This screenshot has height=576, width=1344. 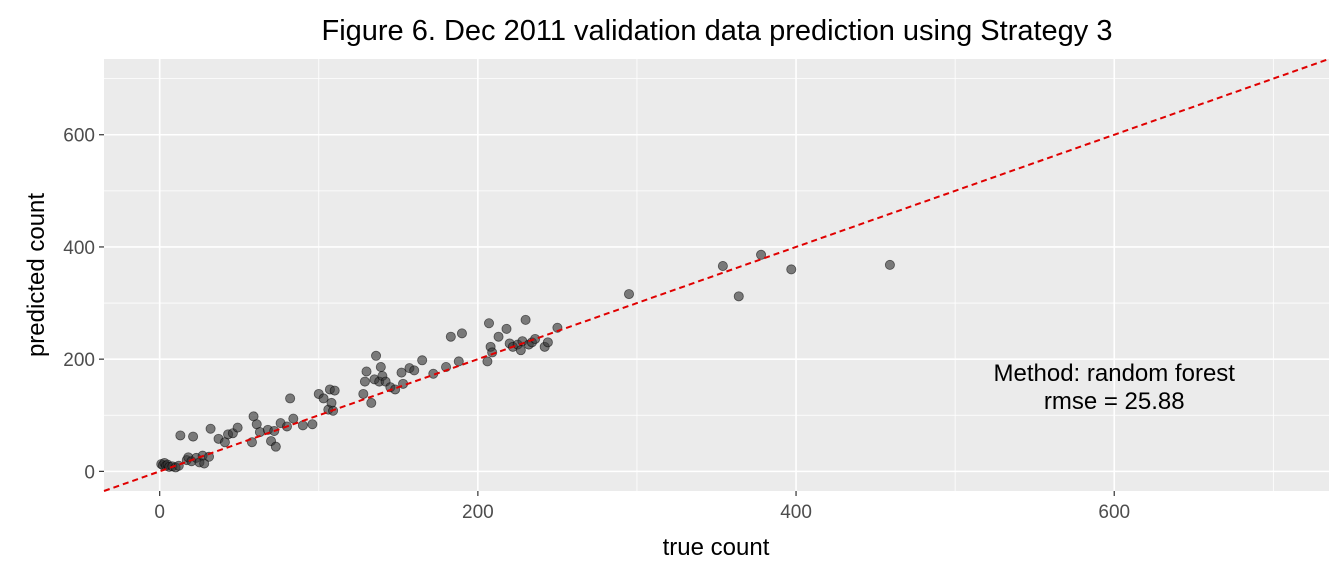 What do you see at coordinates (642, 507) in the screenshot?
I see `x-axis-ticks: 0 200 400 600` at bounding box center [642, 507].